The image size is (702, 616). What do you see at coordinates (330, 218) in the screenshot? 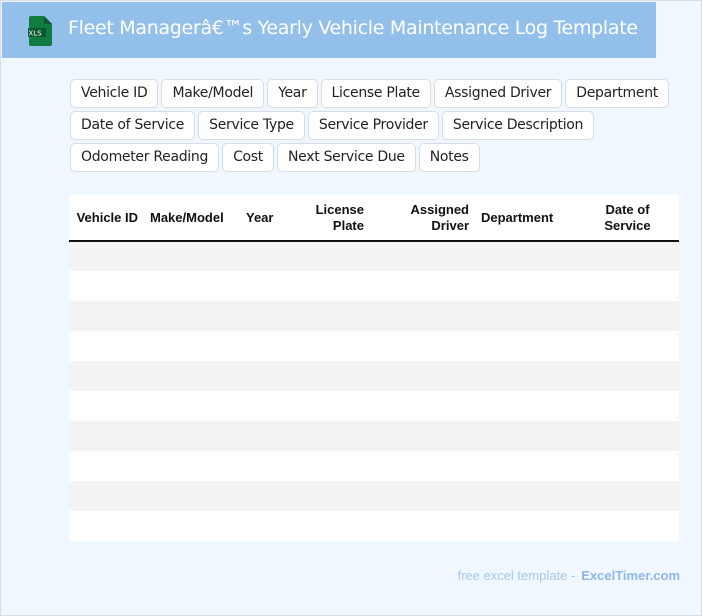
I see `column-header: License Plate` at bounding box center [330, 218].